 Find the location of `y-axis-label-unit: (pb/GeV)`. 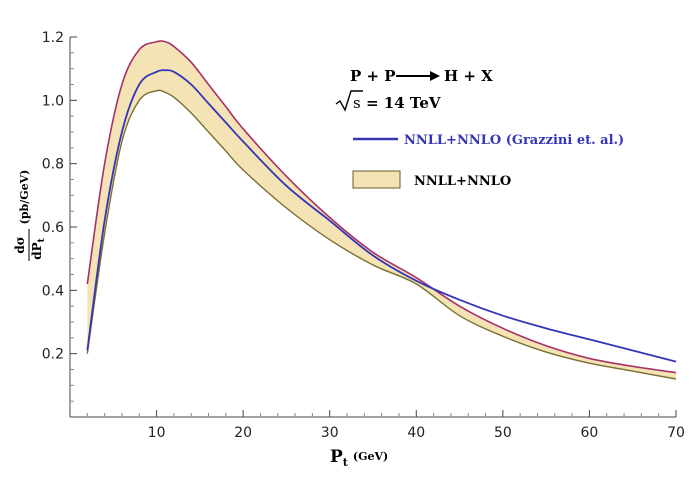

y-axis-label-unit: (pb/GeV) is located at coordinates (24, 197).